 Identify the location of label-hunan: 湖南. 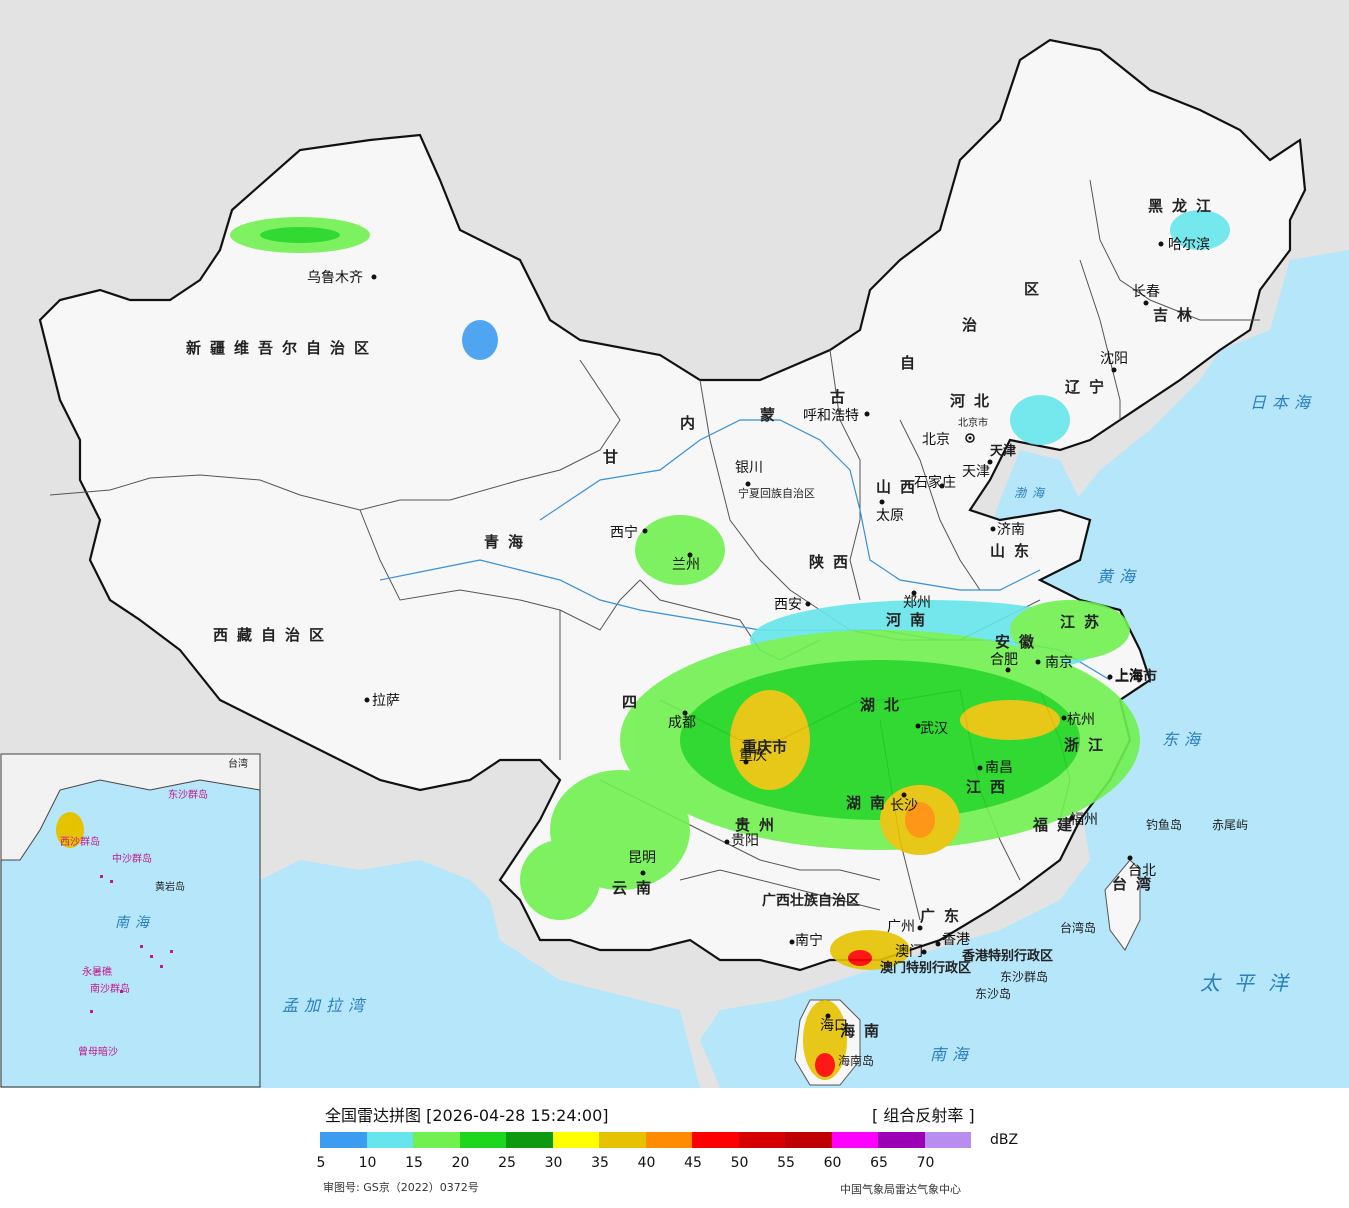
(870, 803).